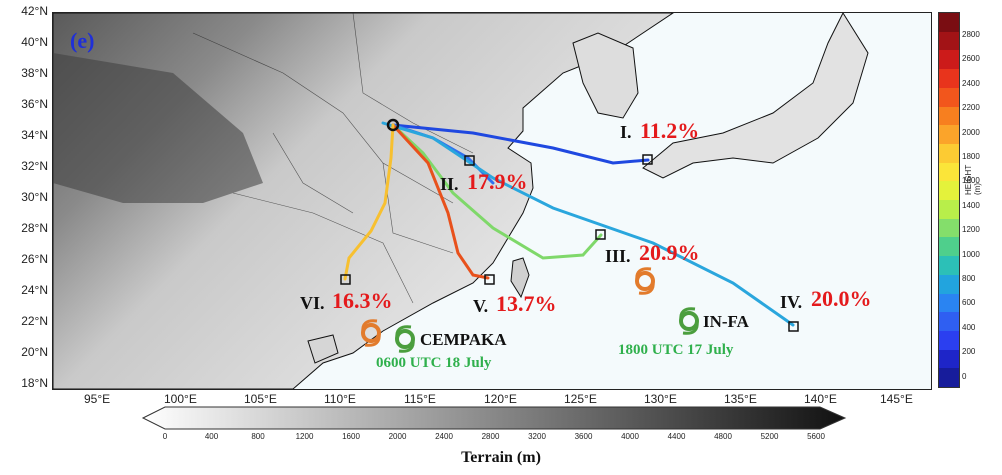 The image size is (1002, 475). Describe the element at coordinates (618, 256) in the screenshot. I see `trajectory-label-III-roman: III.` at that location.